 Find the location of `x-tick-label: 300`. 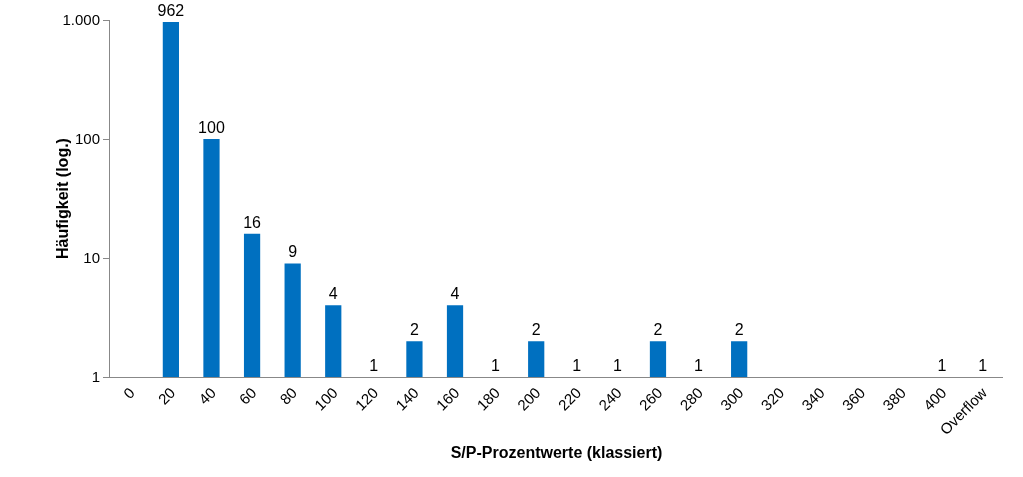

x-tick-label: 300 is located at coordinates (731, 398).